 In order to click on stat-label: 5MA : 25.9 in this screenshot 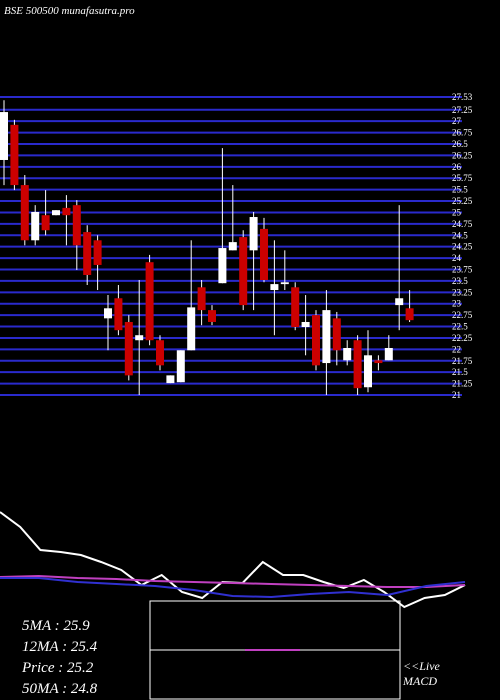, I will do `click(56, 626)`.